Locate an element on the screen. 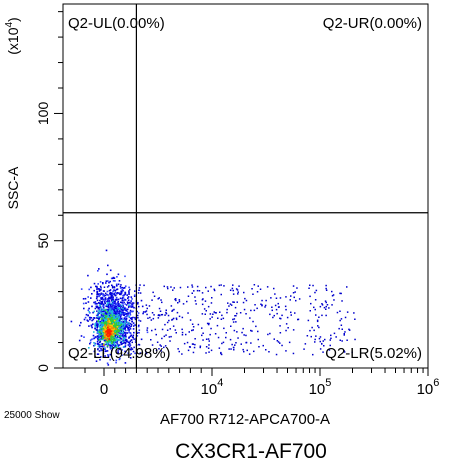 The image size is (451, 473). y-scale-close: ) is located at coordinates (13, 19).